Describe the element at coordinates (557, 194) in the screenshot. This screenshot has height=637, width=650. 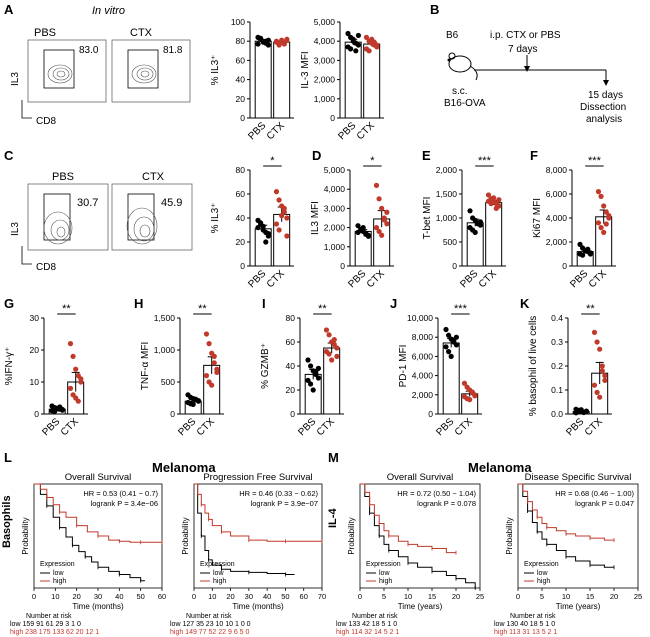
I see `y-tick-label: 6,000` at that location.